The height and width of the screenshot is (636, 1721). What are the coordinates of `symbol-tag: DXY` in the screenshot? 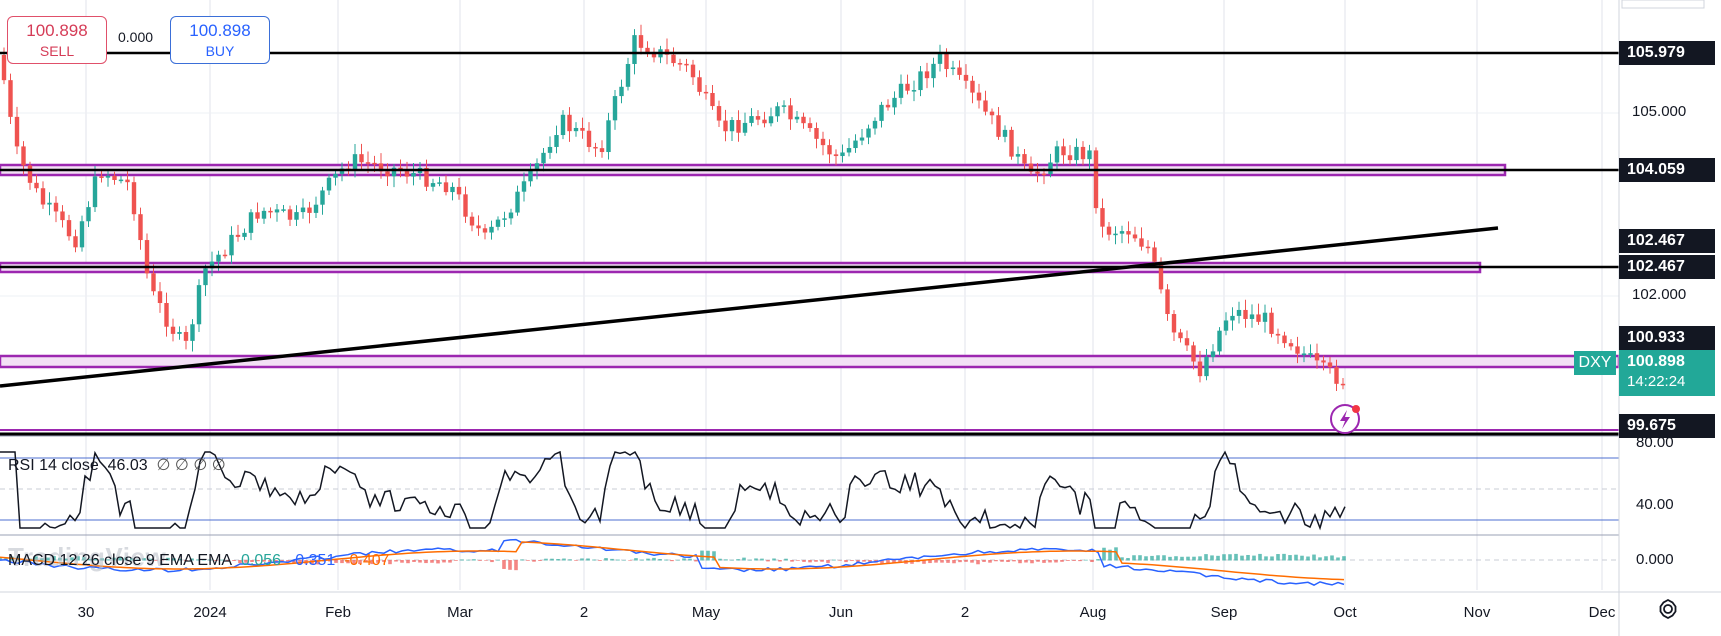 It's located at (1595, 363).